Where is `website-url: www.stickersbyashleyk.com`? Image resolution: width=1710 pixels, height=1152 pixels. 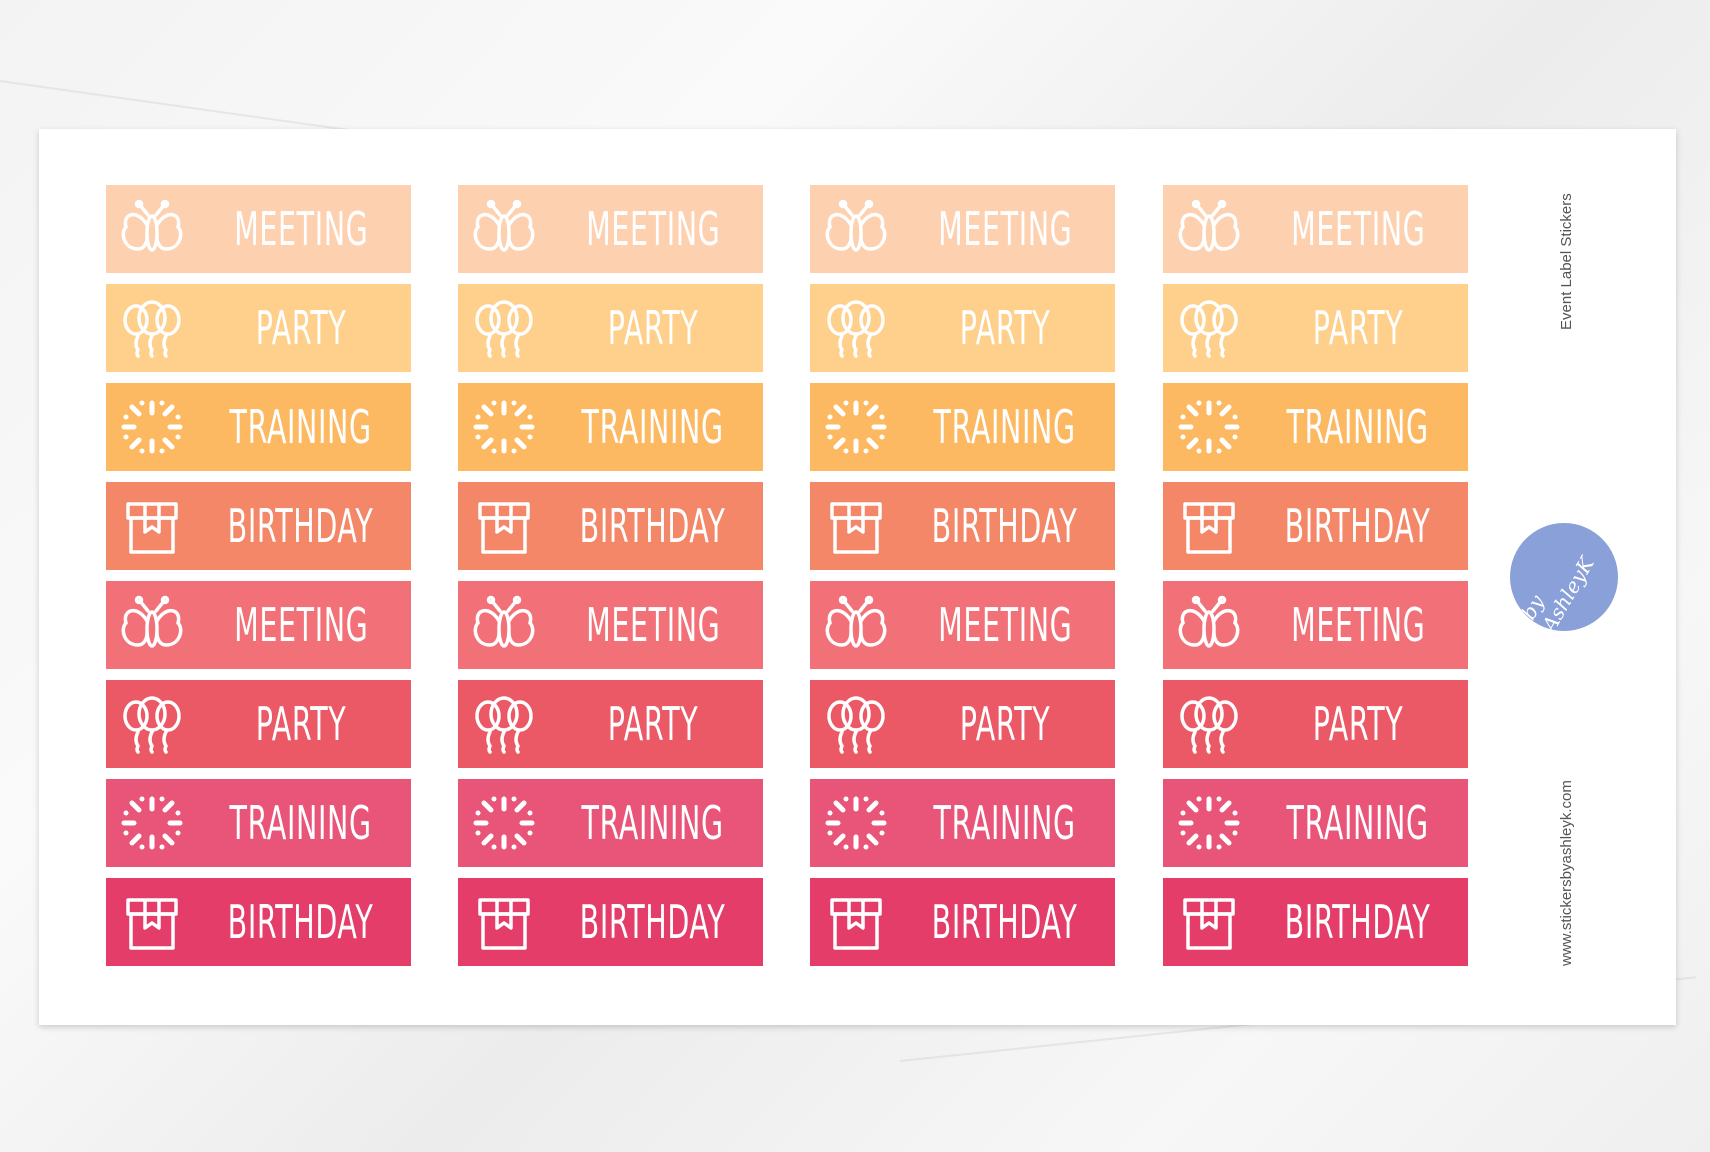 website-url: www.stickersbyashleyk.com is located at coordinates (1566, 873).